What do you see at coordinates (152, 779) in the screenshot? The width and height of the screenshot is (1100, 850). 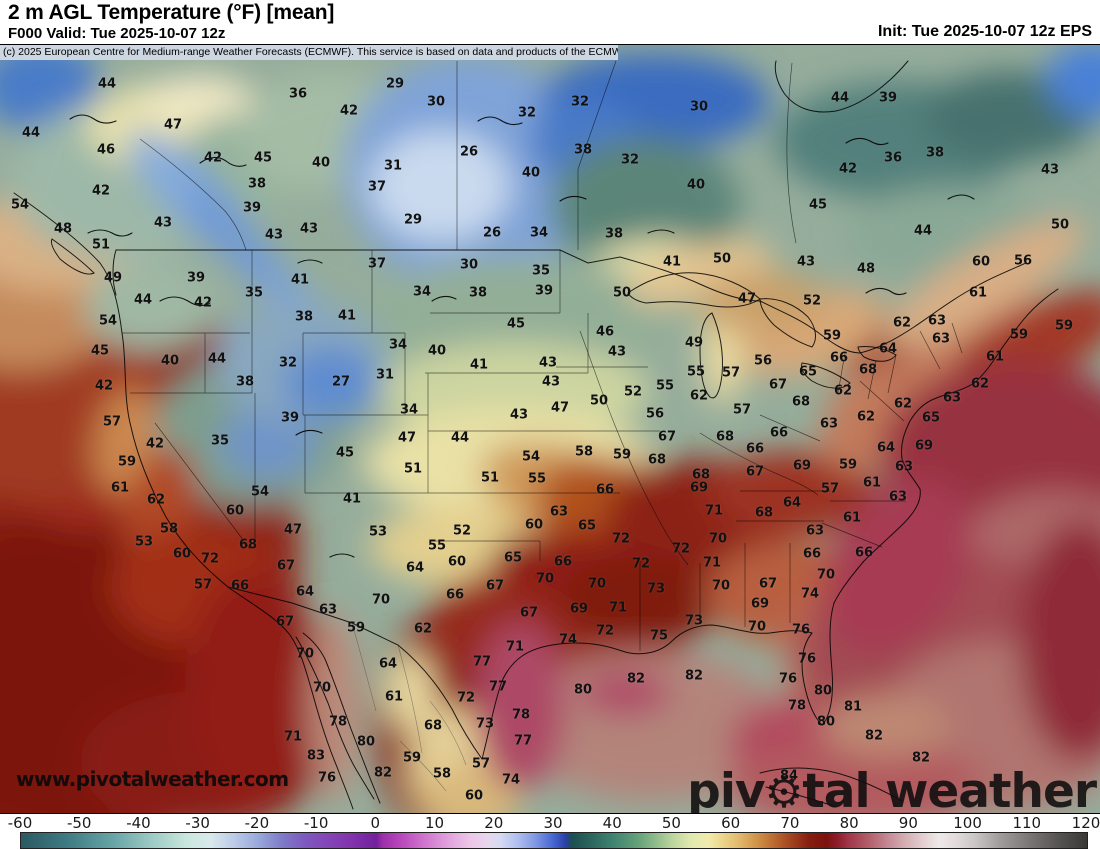 I see `watermark-url: www.pivotalweather.com` at bounding box center [152, 779].